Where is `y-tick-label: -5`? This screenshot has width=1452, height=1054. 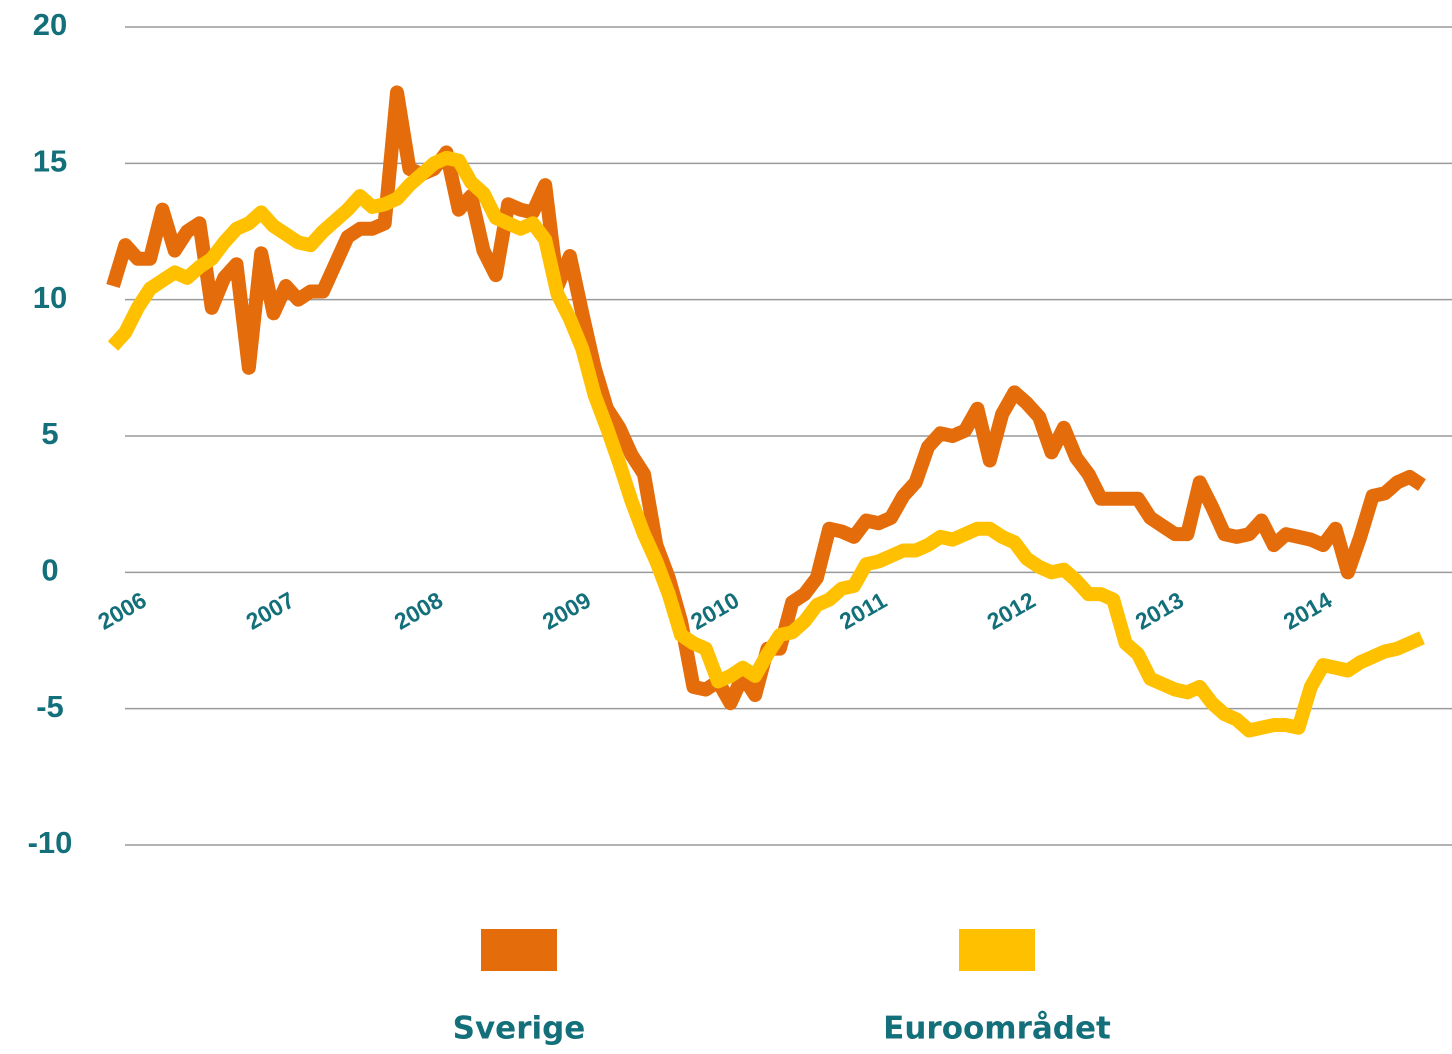
y-tick-label: -5 is located at coordinates (50, 706).